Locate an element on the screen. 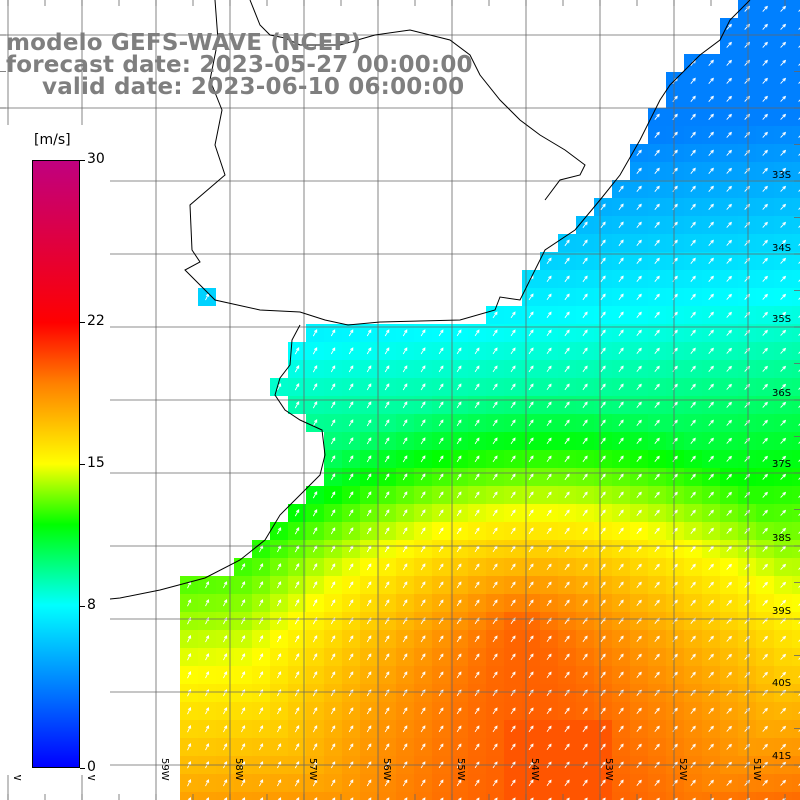 This screenshot has width=800, height=800. longitude-label: 52W is located at coordinates (682, 769).